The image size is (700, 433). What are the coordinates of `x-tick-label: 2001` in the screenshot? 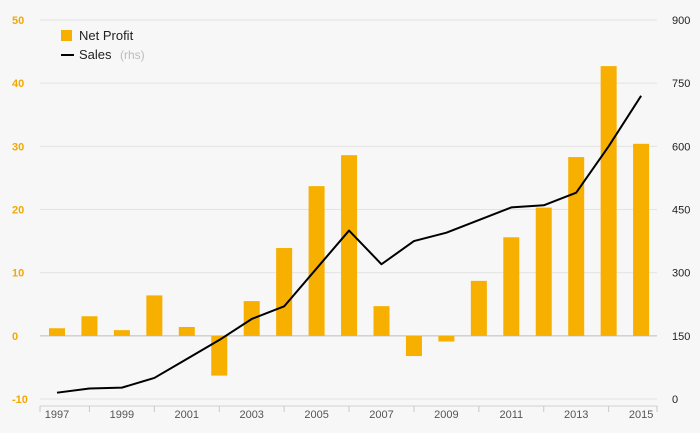 It's located at (187, 415).